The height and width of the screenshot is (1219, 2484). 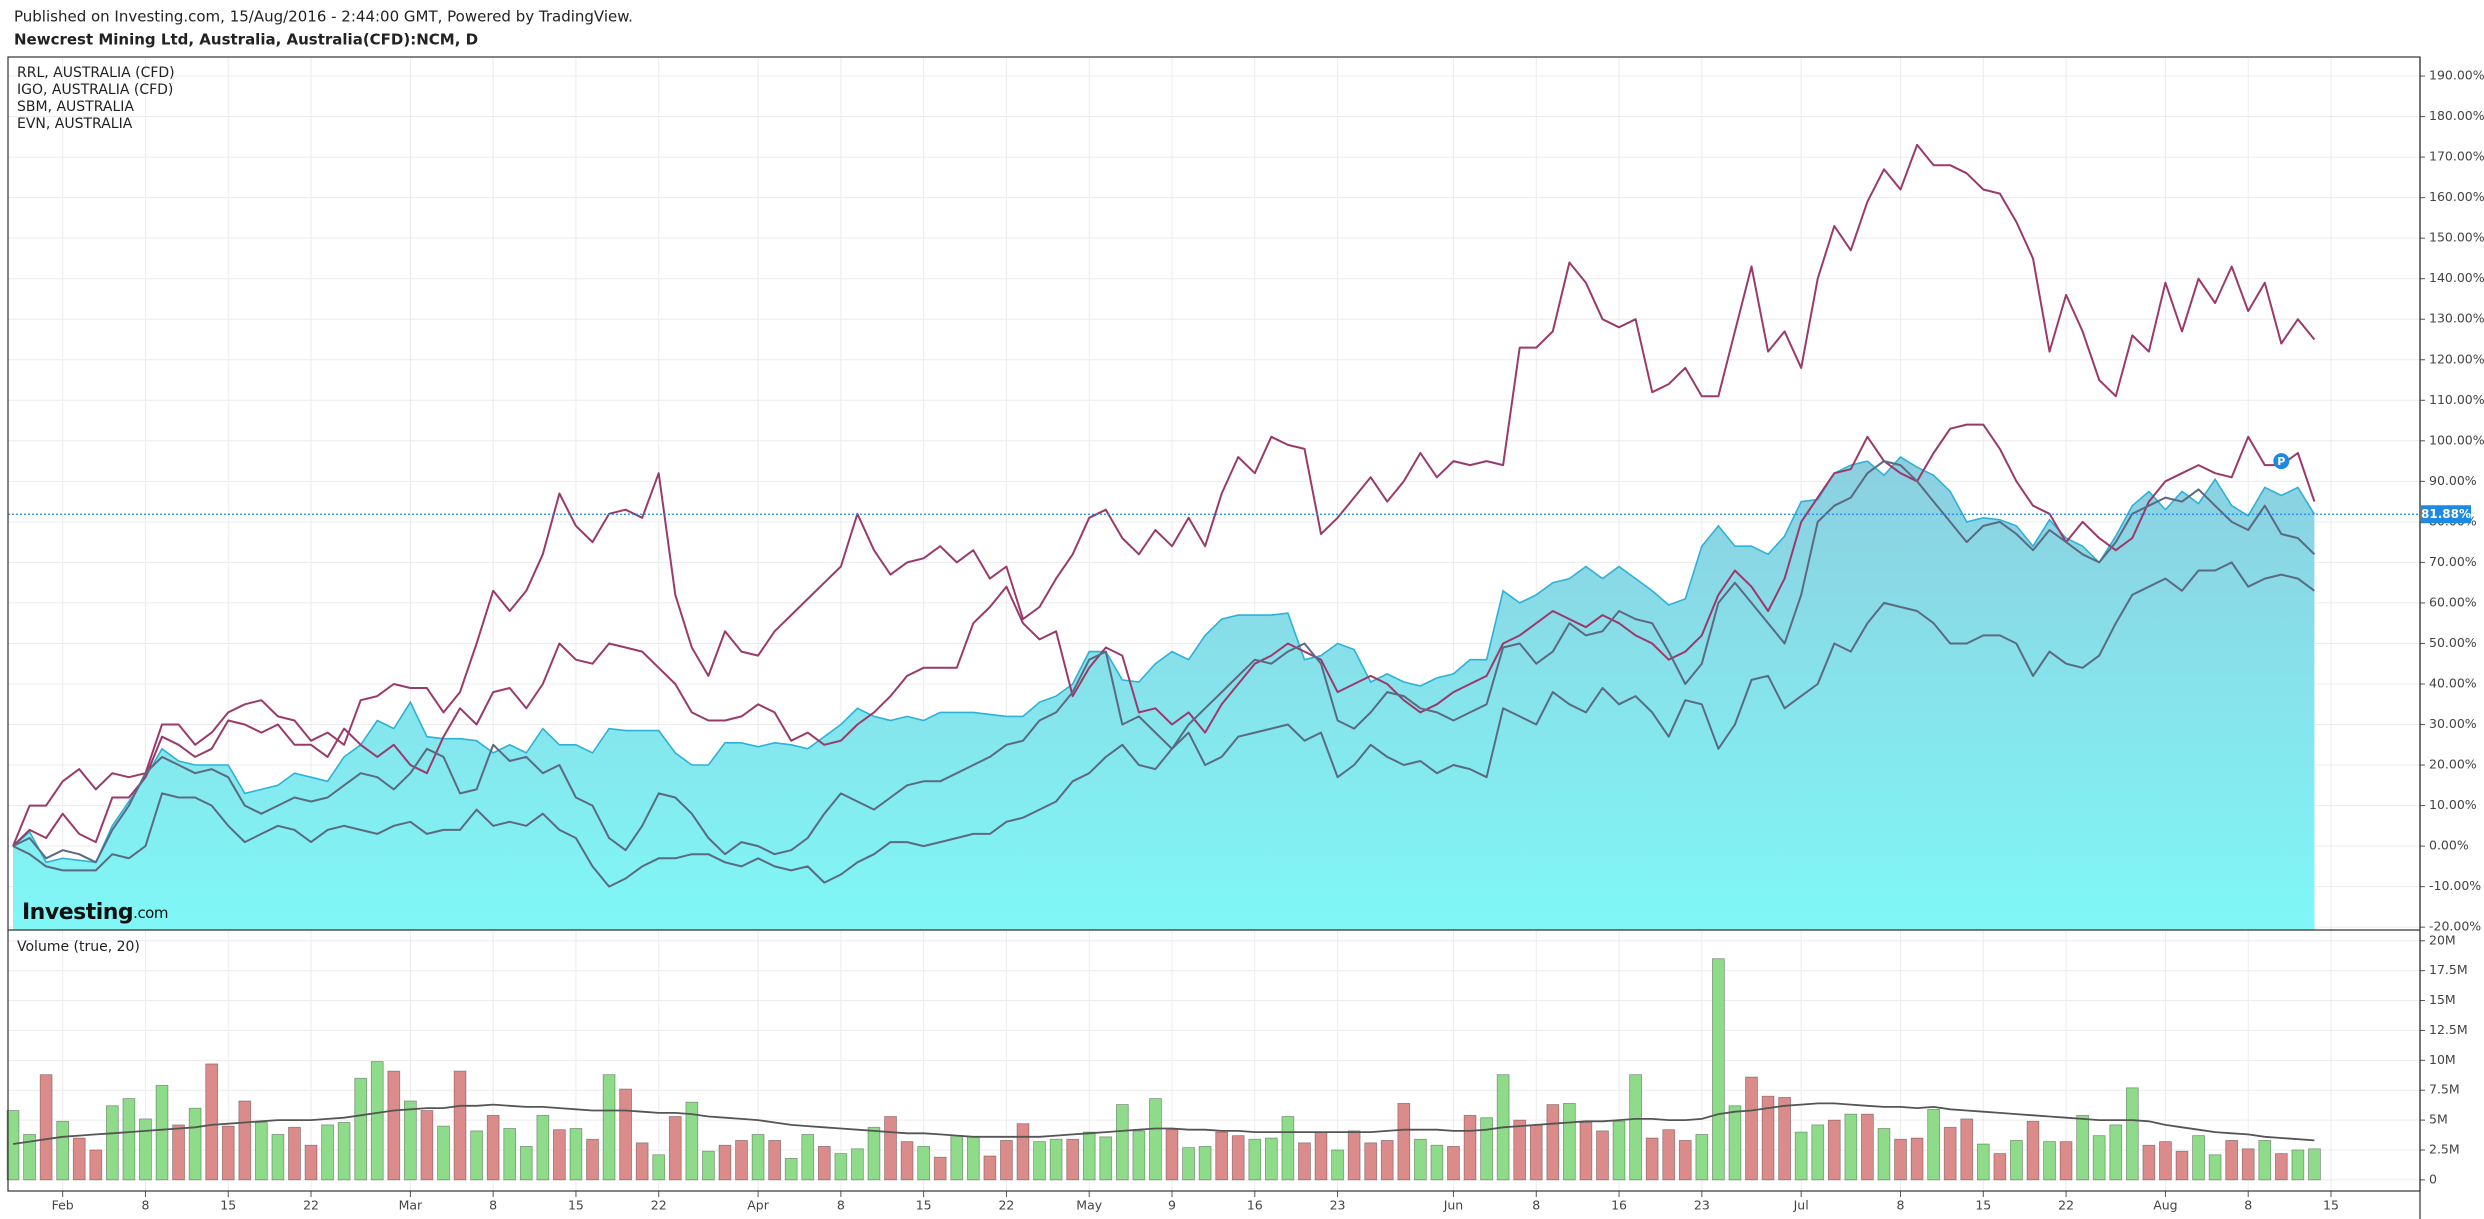 What do you see at coordinates (2281, 461) in the screenshot?
I see `marker-label: P` at bounding box center [2281, 461].